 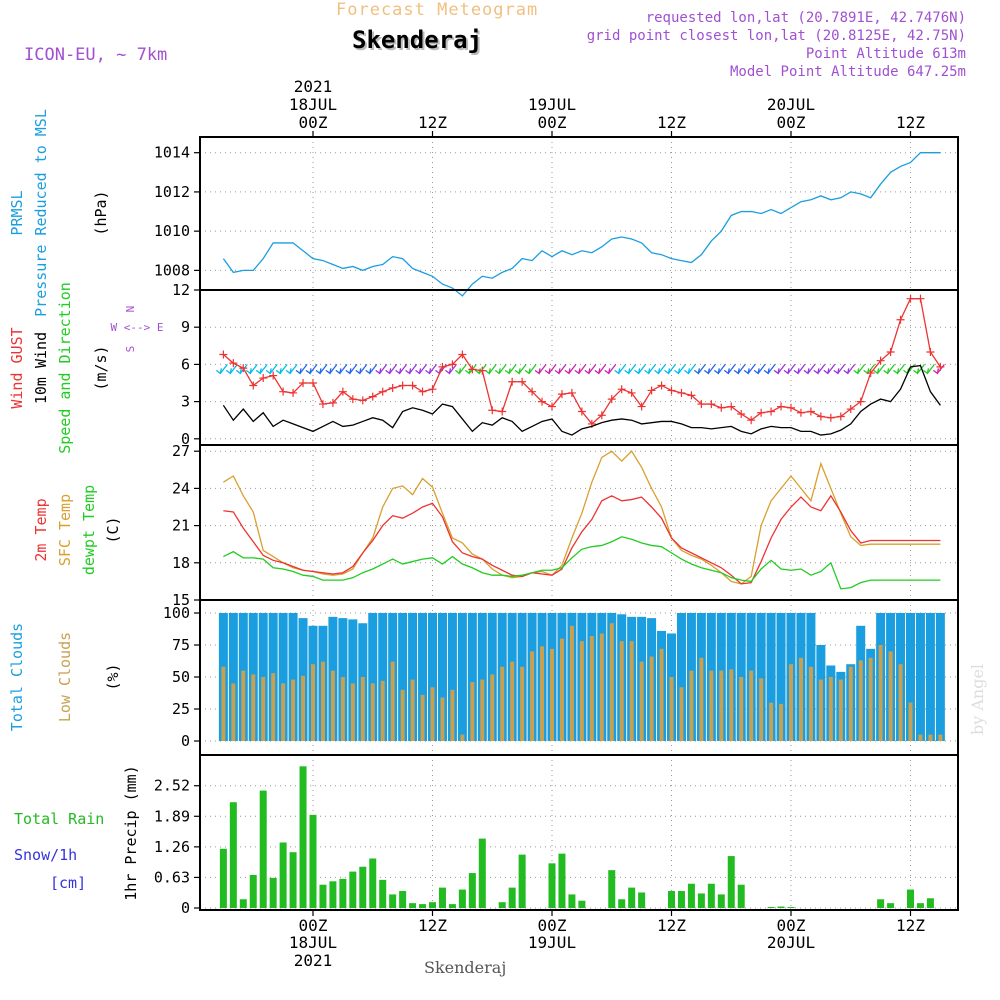 I want to click on y-tick-label: 25, so click(x=181, y=709).